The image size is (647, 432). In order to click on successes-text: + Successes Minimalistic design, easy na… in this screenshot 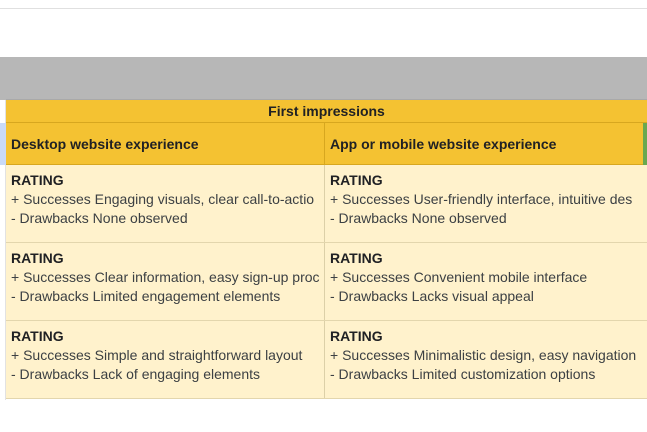, I will do `click(486, 355)`.